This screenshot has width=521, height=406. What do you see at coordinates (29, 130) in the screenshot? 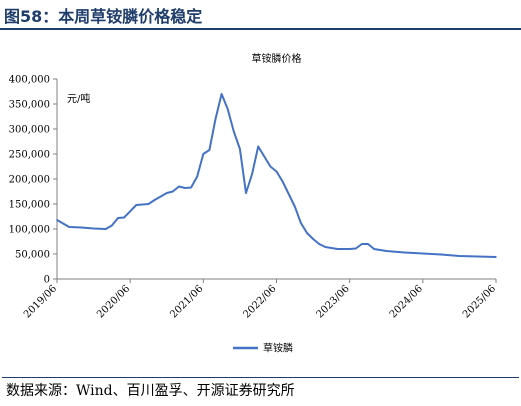
I see `y-tick-label: 300,000` at bounding box center [29, 130].